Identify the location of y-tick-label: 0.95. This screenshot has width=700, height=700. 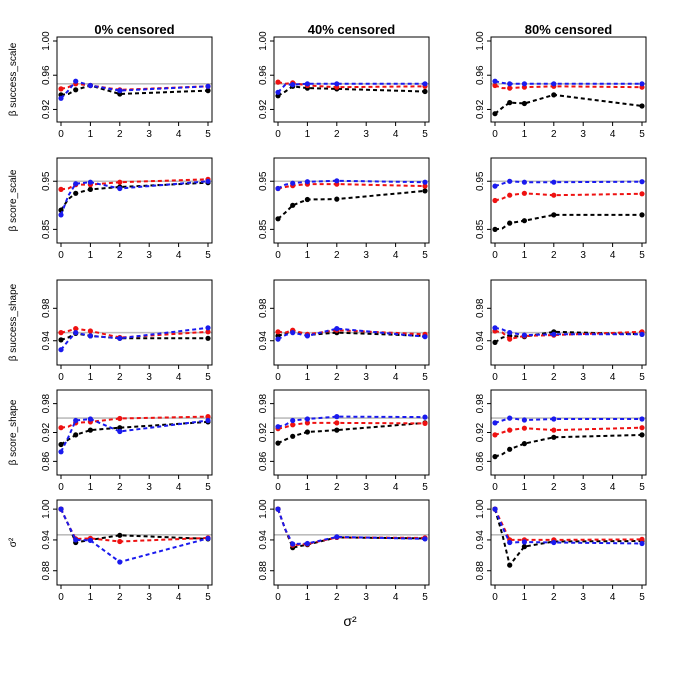
(263, 181).